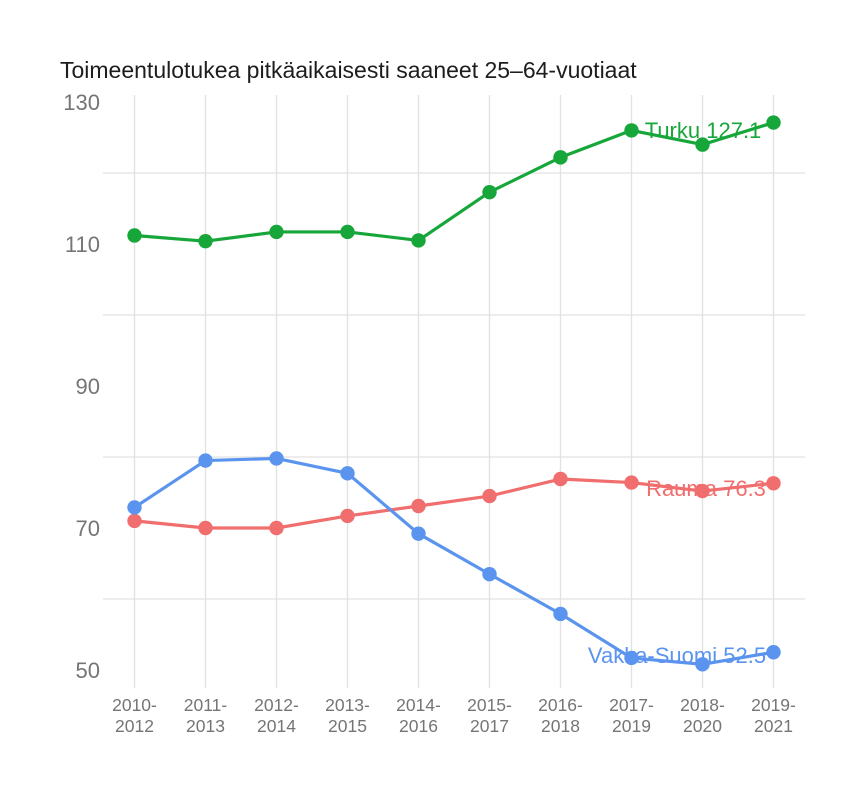 The height and width of the screenshot is (792, 864). Describe the element at coordinates (489, 715) in the screenshot. I see `x-tick-label: 2015-2017` at that location.